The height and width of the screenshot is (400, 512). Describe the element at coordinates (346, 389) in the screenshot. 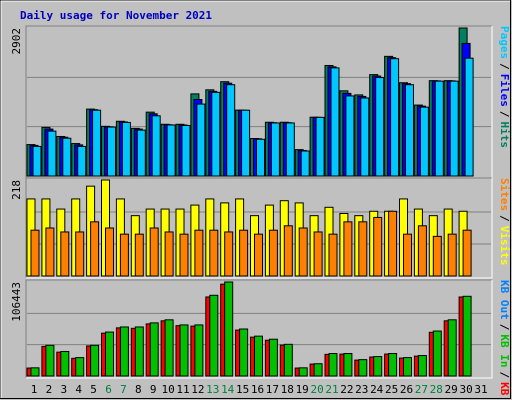

I see `x-tick-label: 22` at that location.